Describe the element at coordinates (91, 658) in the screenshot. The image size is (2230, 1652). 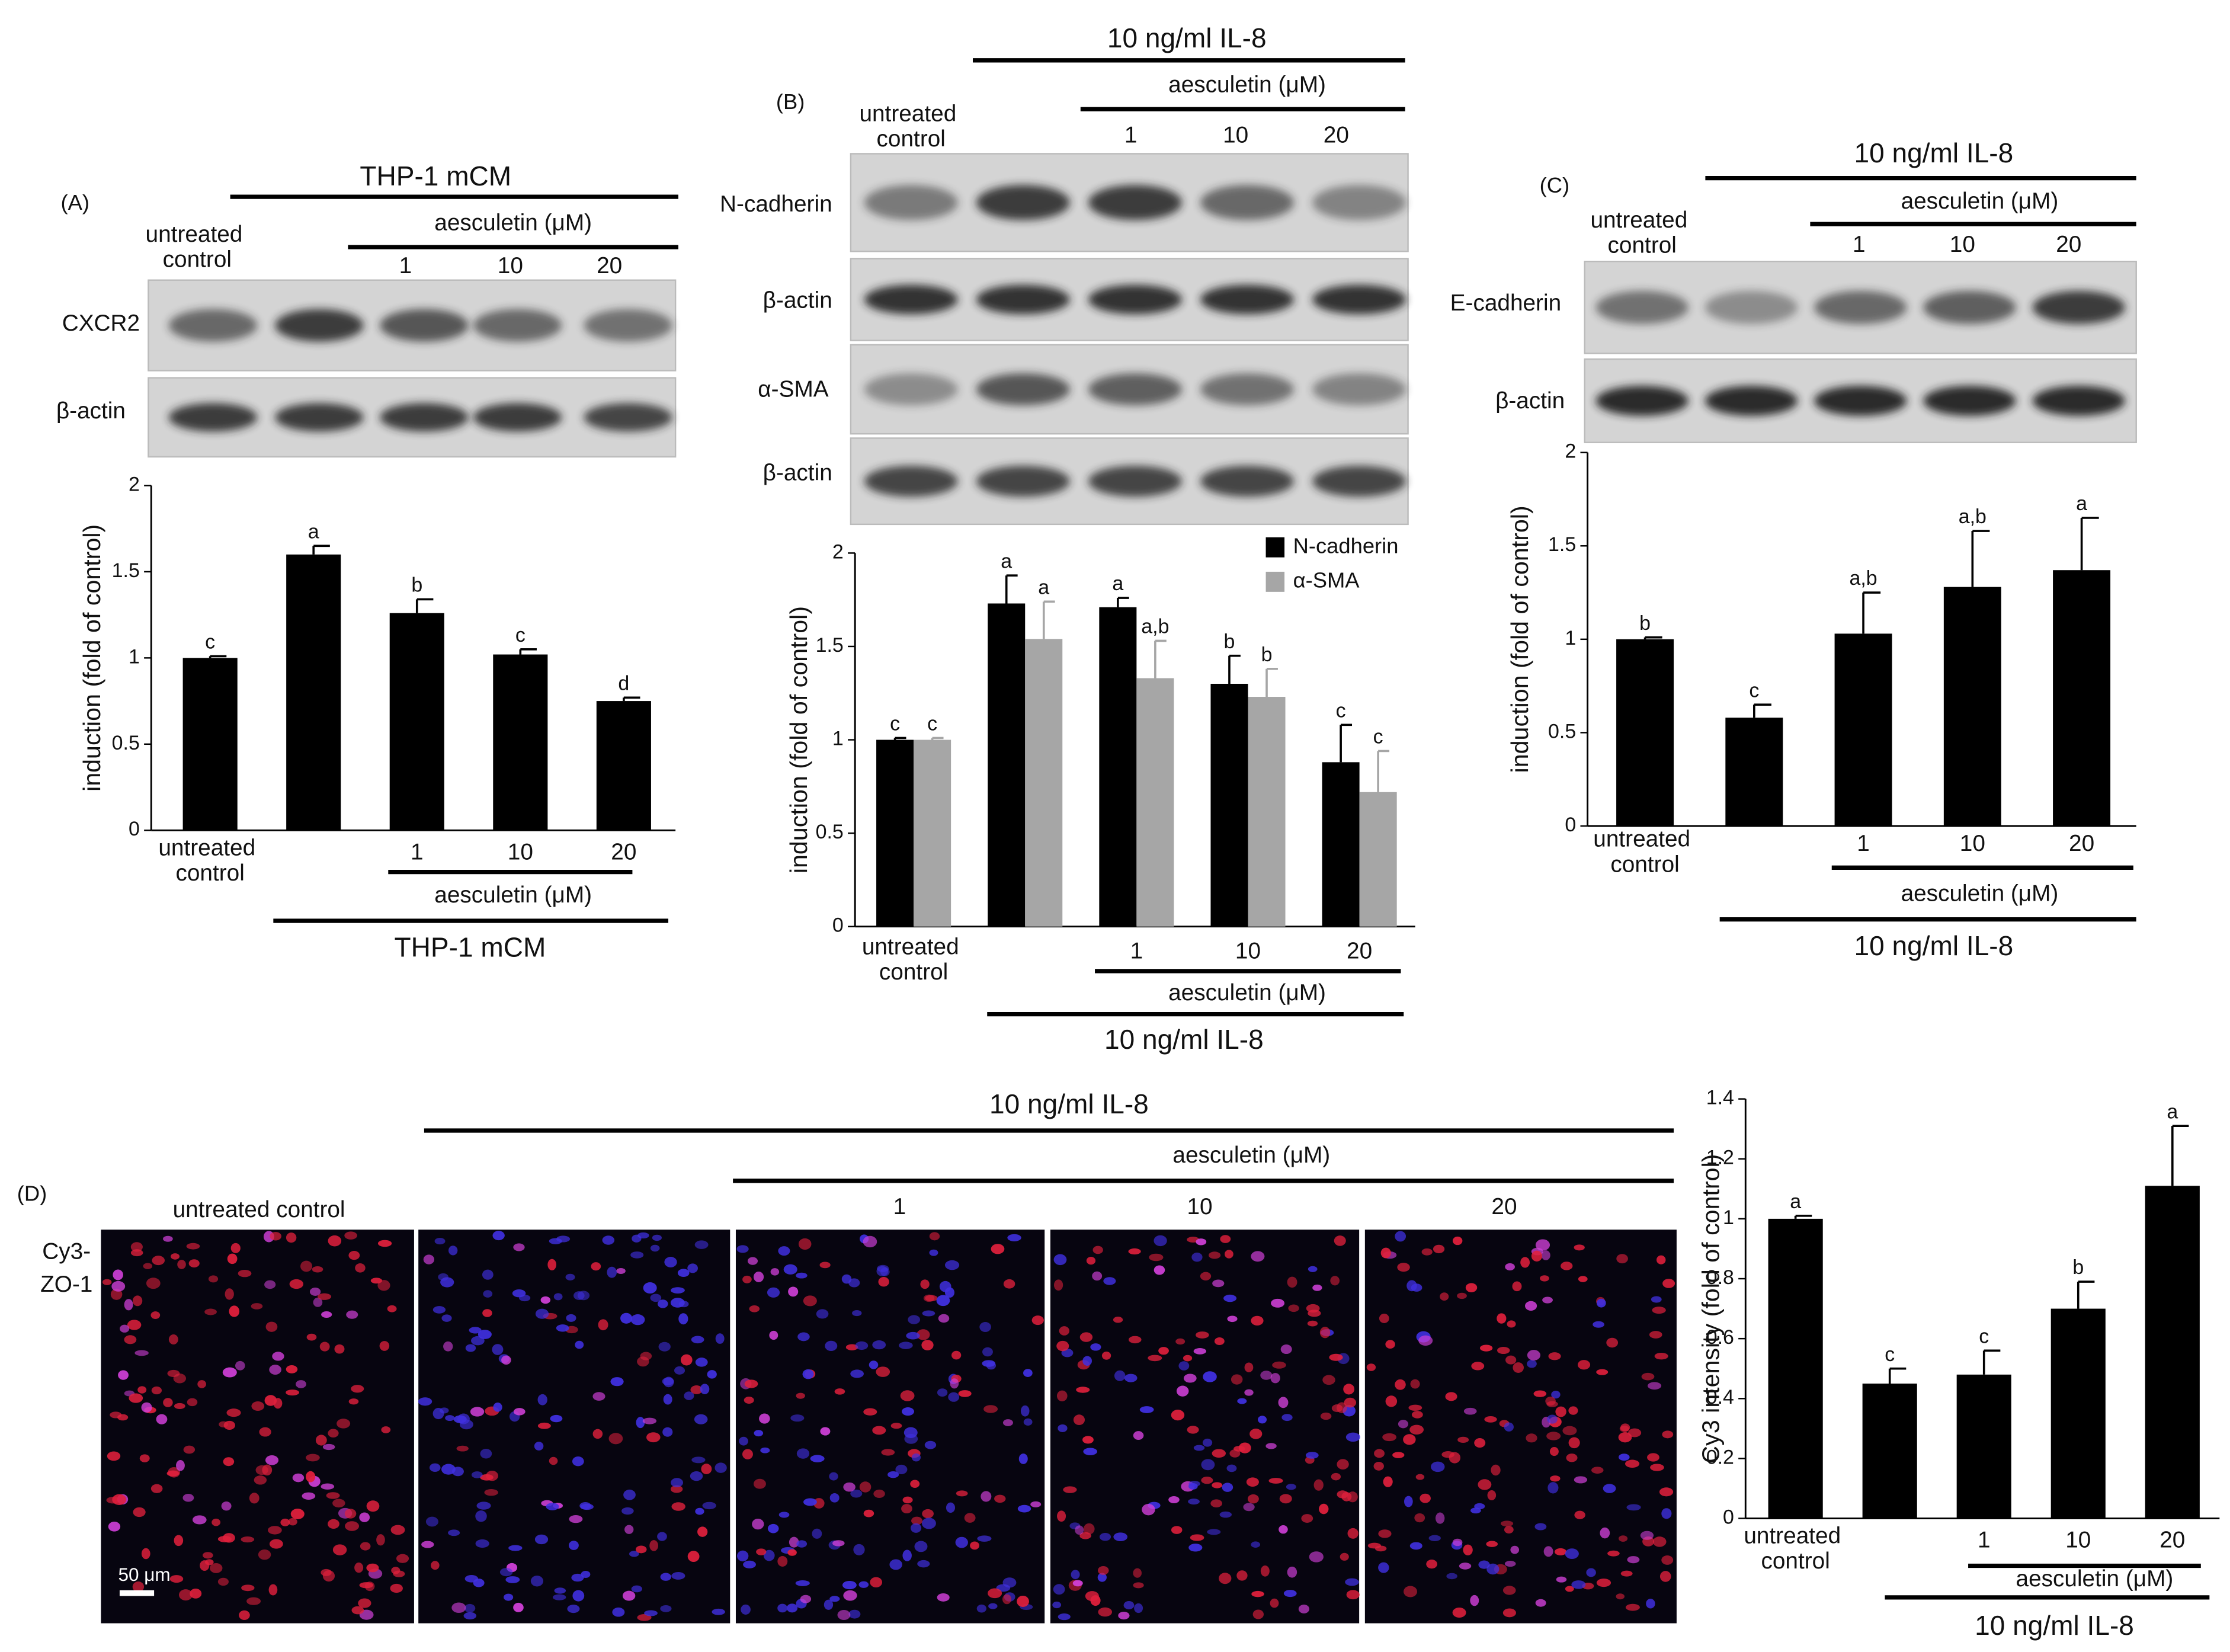
I see `y-axis-title: induction (fold of control)` at that location.